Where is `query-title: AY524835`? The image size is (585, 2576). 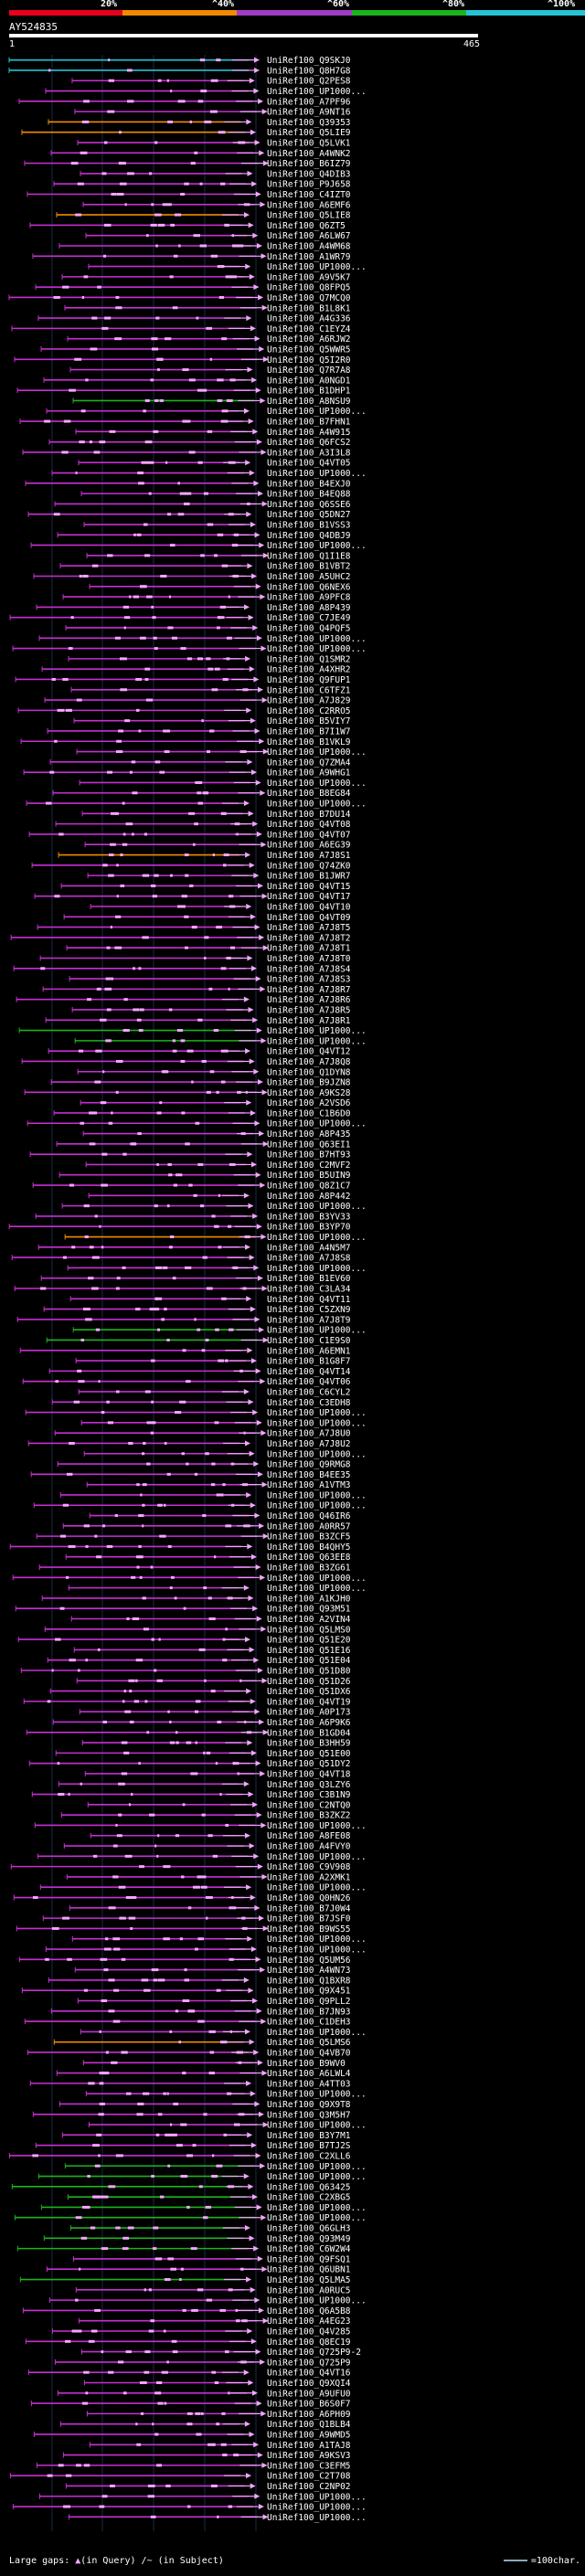
query-title: AY524835 is located at coordinates (34, 27).